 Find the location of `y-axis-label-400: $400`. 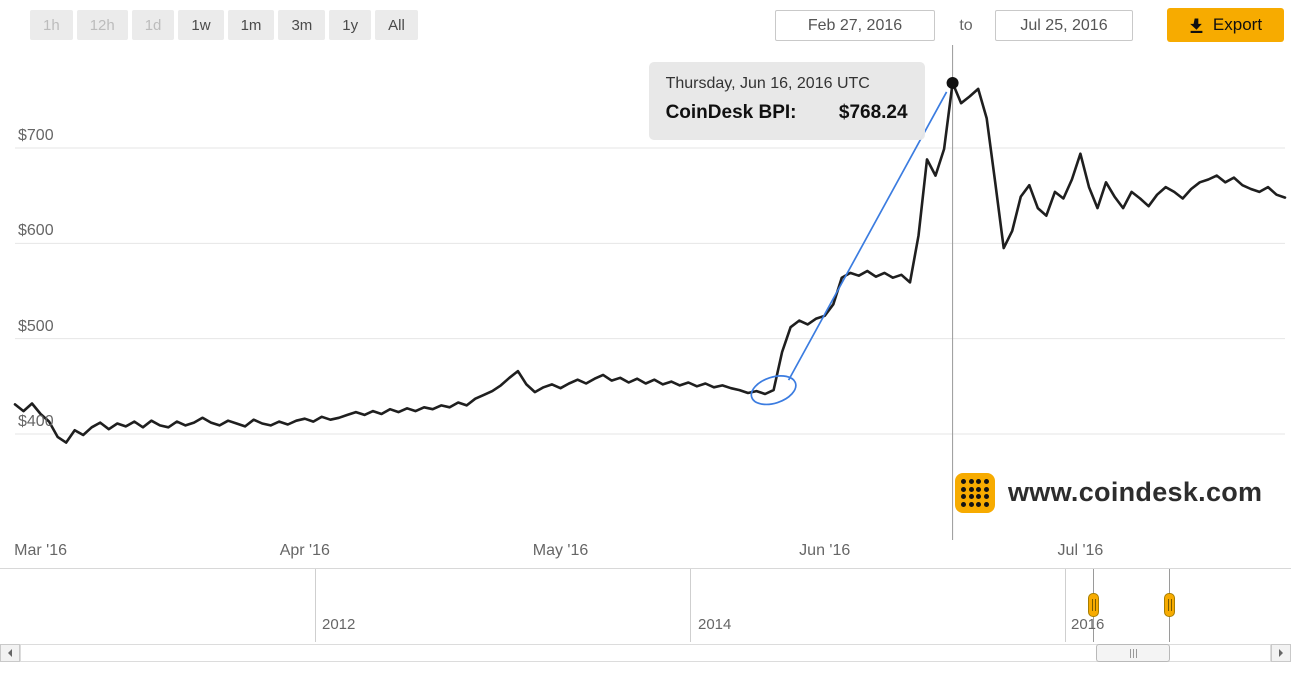

y-axis-label-400: $400 is located at coordinates (36, 421).